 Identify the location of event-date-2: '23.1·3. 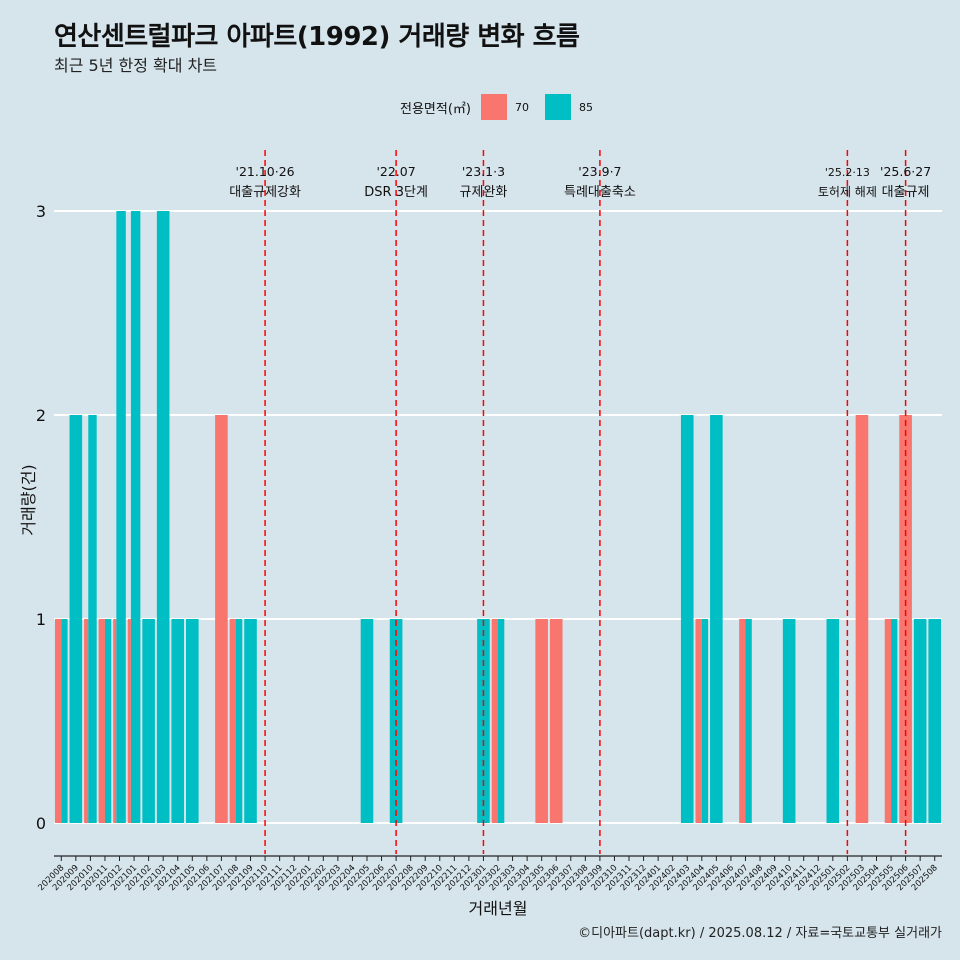
(483, 171).